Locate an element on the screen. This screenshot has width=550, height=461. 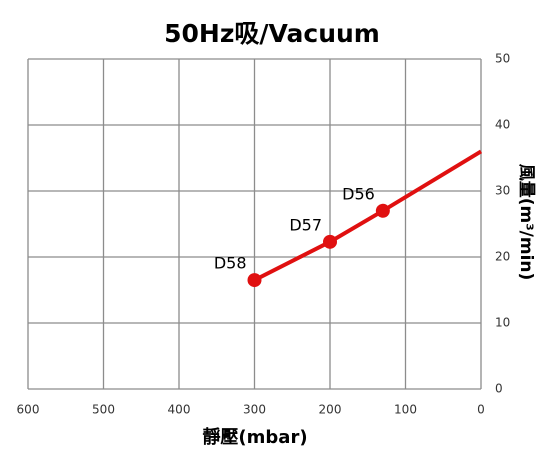
series-line is located at coordinates (368, 215).